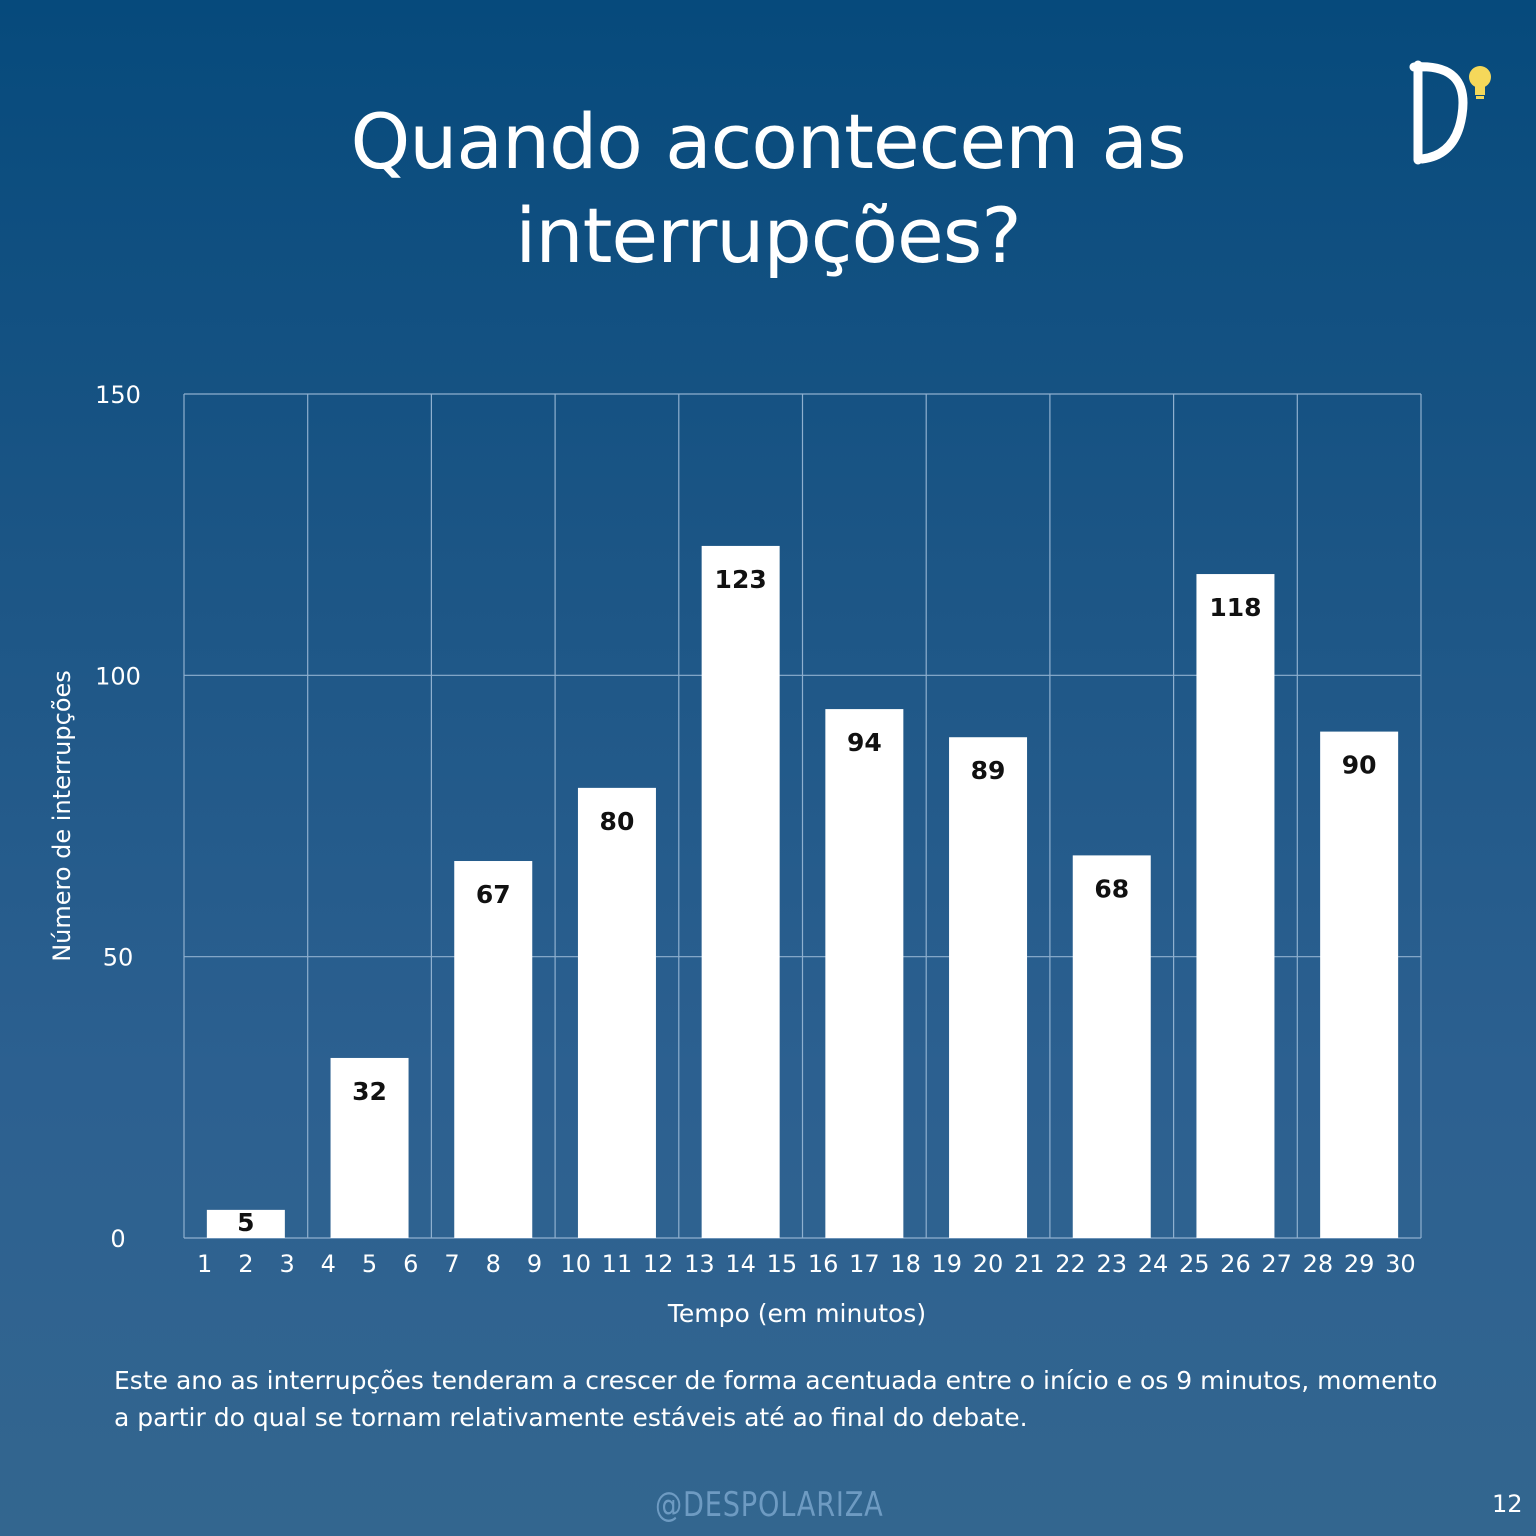  I want to click on y-axis-label: Número de interrupções, so click(62, 816).